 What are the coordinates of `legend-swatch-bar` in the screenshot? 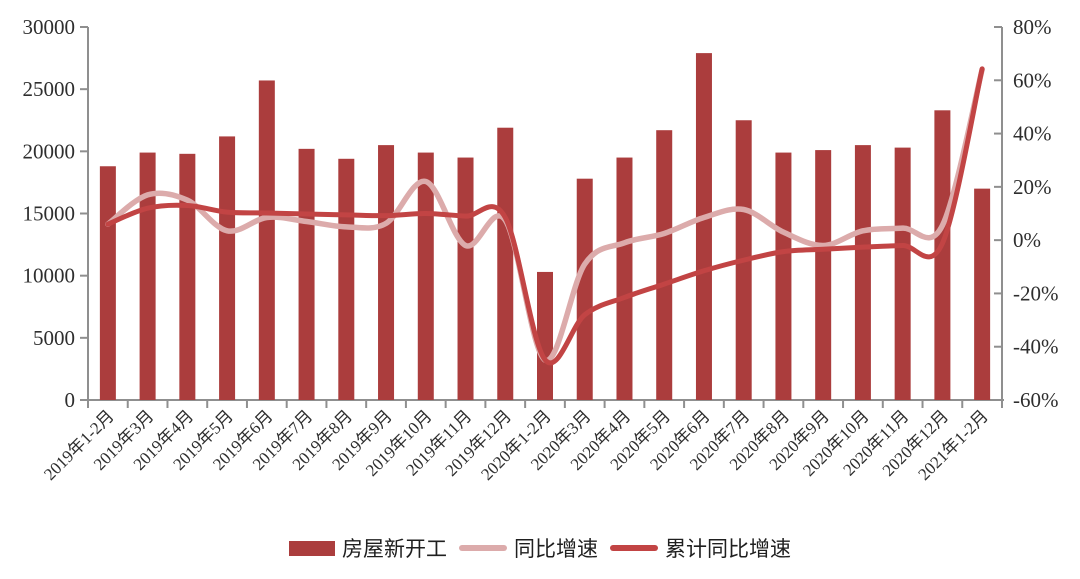 It's located at (312, 548).